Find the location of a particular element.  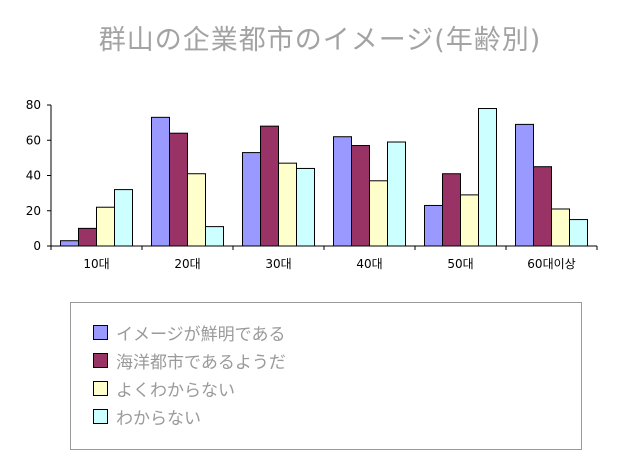

bar-4-10대 is located at coordinates (123, 218).